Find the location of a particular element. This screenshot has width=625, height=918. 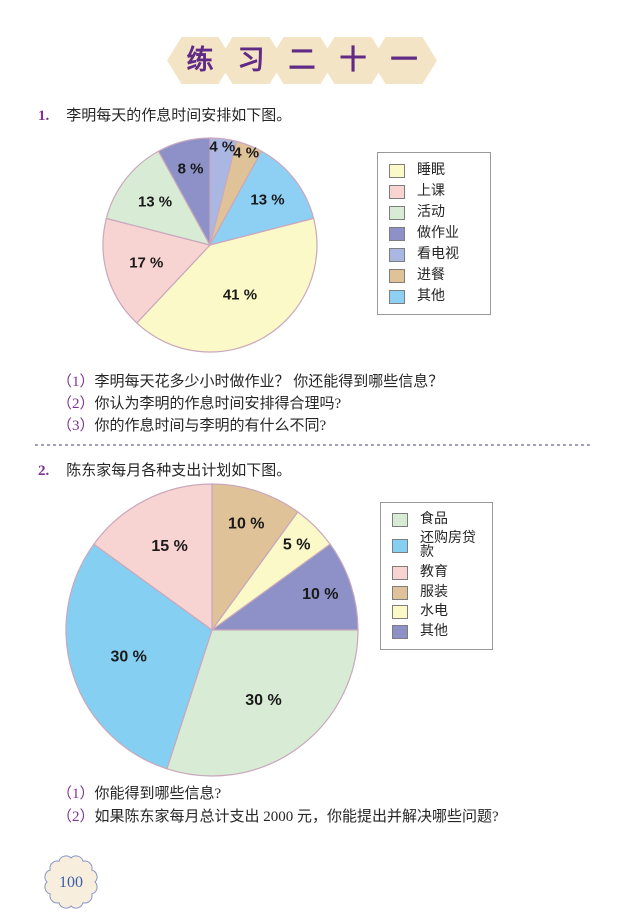

legend-item-进餐: 进餐 is located at coordinates (436, 275).